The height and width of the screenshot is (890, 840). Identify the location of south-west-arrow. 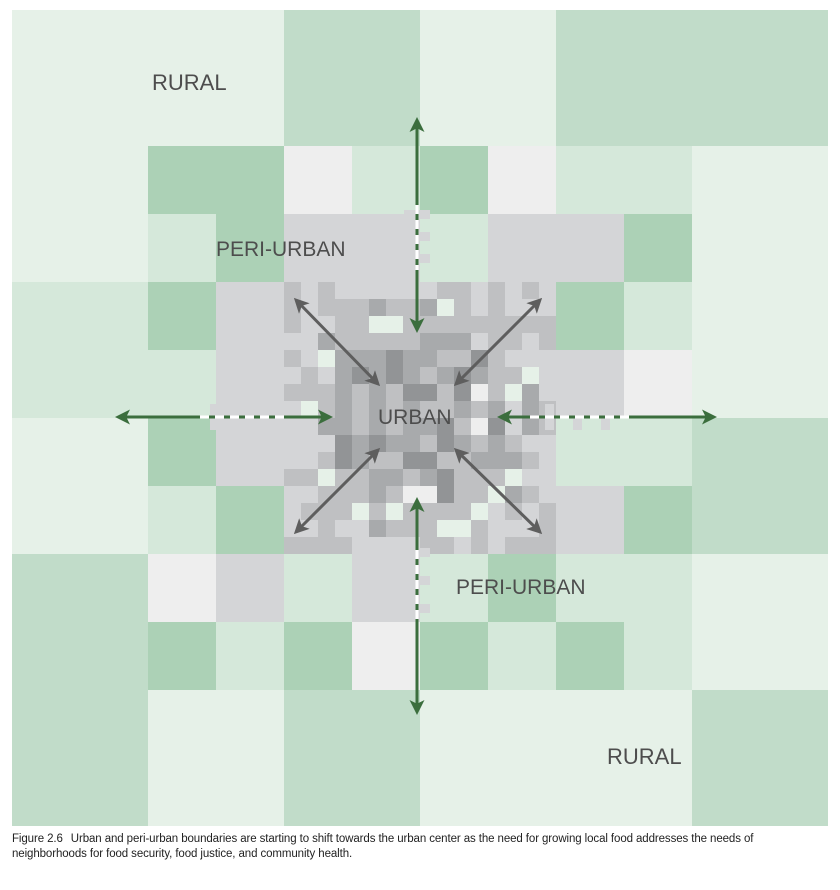
(337, 491).